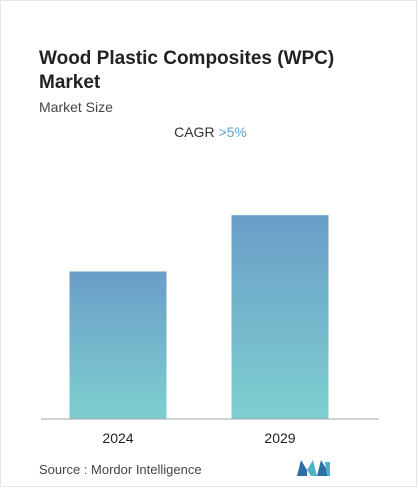 The height and width of the screenshot is (490, 419). I want to click on source-note: Source : Mordor Intelligence, so click(120, 469).